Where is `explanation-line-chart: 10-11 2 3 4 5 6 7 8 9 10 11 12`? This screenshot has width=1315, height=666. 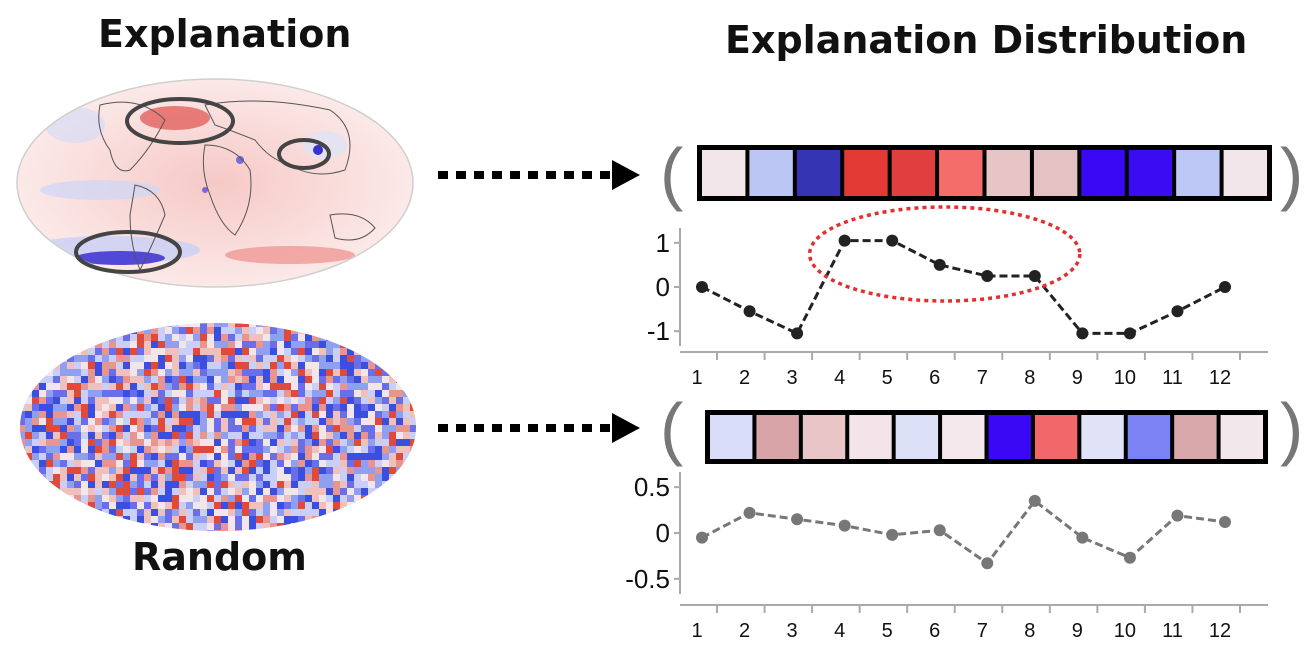
explanation-line-chart: 10-11 2 3 4 5 6 7 8 9 10 11 12 is located at coordinates (957, 297).